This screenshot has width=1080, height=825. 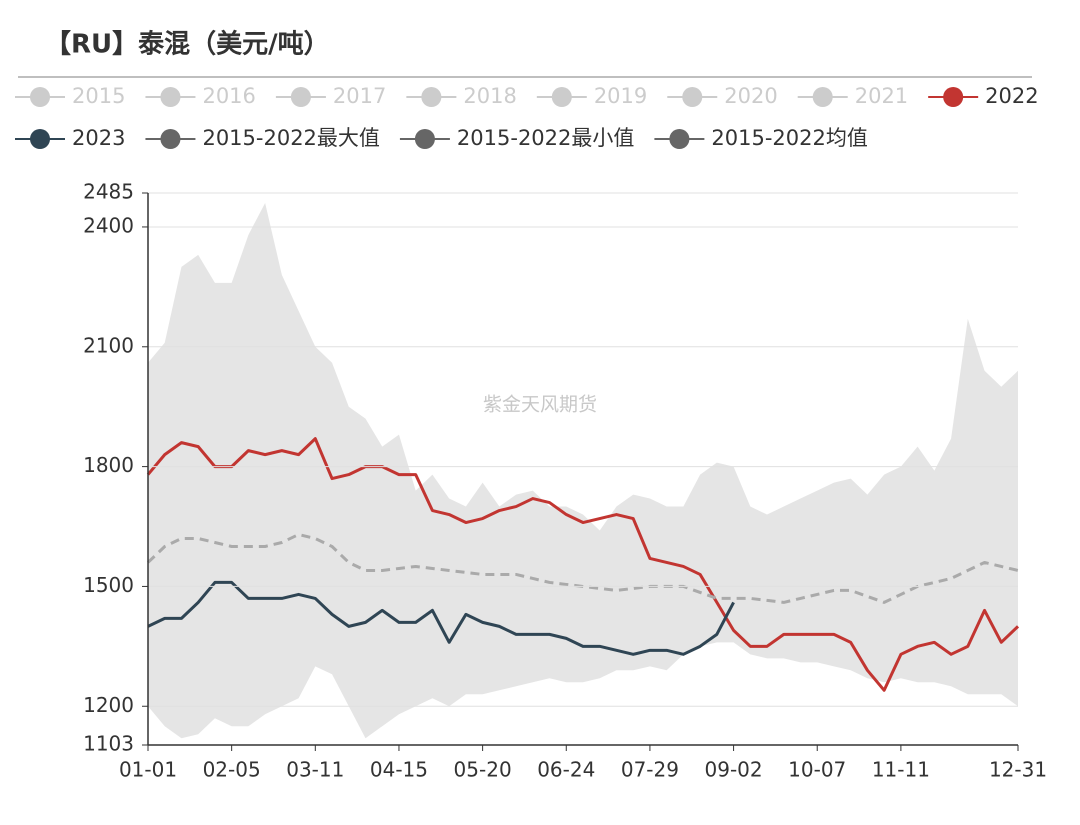 I want to click on legend-label: 2020, so click(x=750, y=96).